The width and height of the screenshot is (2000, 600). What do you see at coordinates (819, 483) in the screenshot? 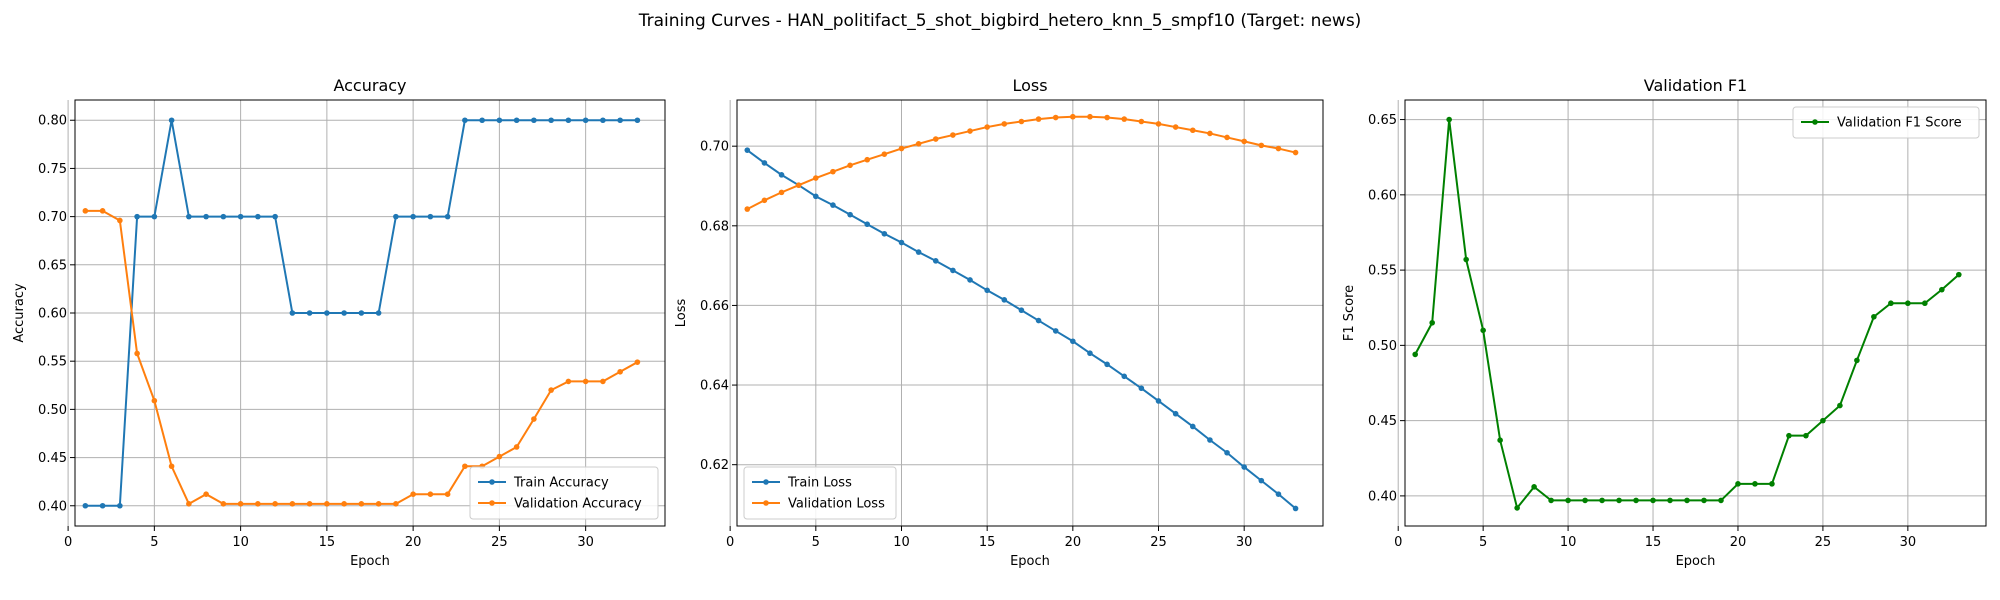
I see `legend-label: Train Loss` at bounding box center [819, 483].